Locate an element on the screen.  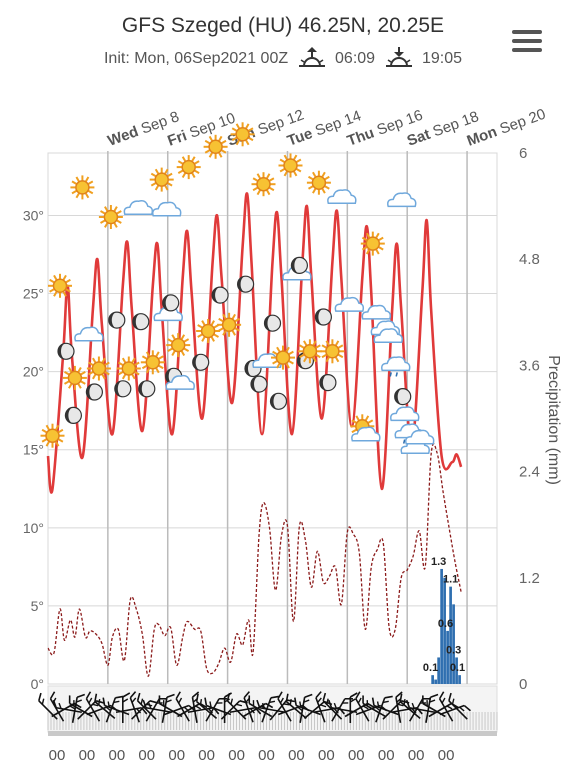
precip-tick-label: 4.8 is located at coordinates (529, 259).